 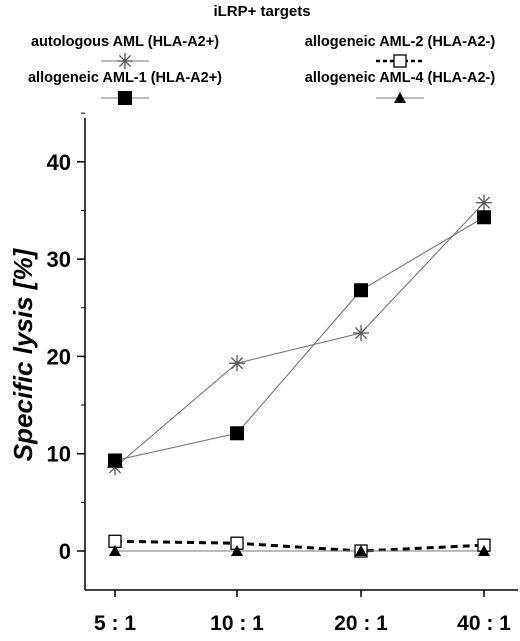 I want to click on y-tick-label: 40, so click(x=59, y=162).